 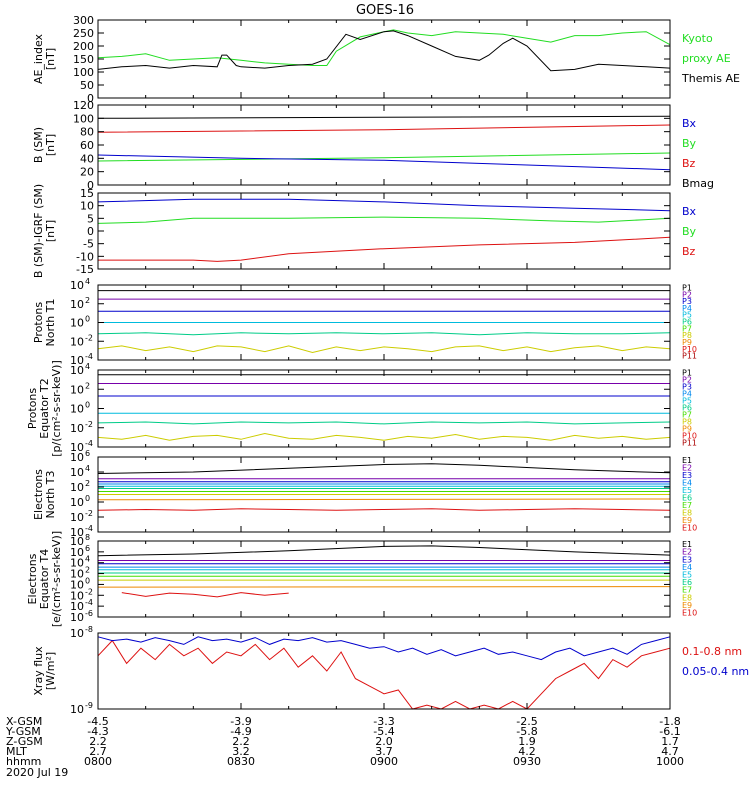 I want to click on ytick-exp-e_equator-4: 2, so click(x=87, y=570).